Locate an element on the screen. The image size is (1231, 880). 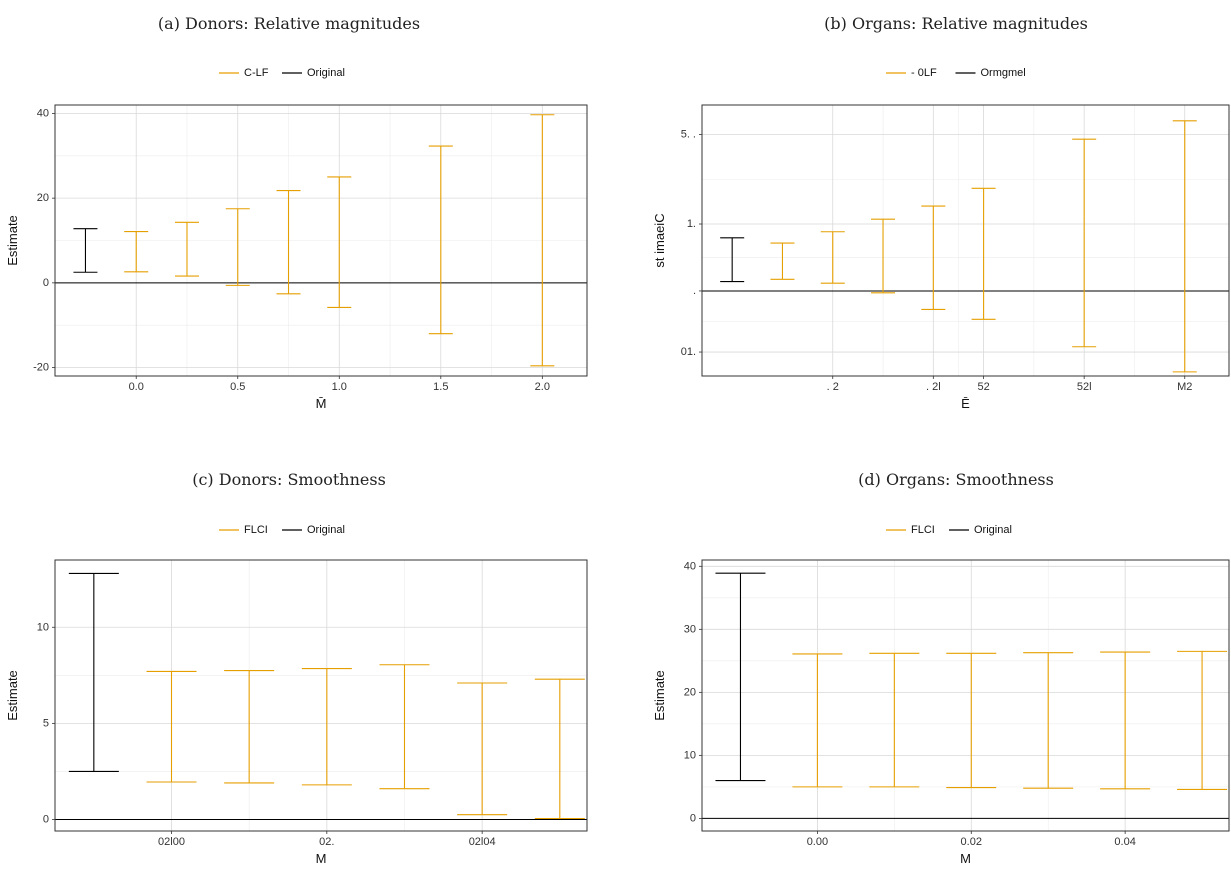
y-tick-label: 5 is located at coordinates (46, 723).